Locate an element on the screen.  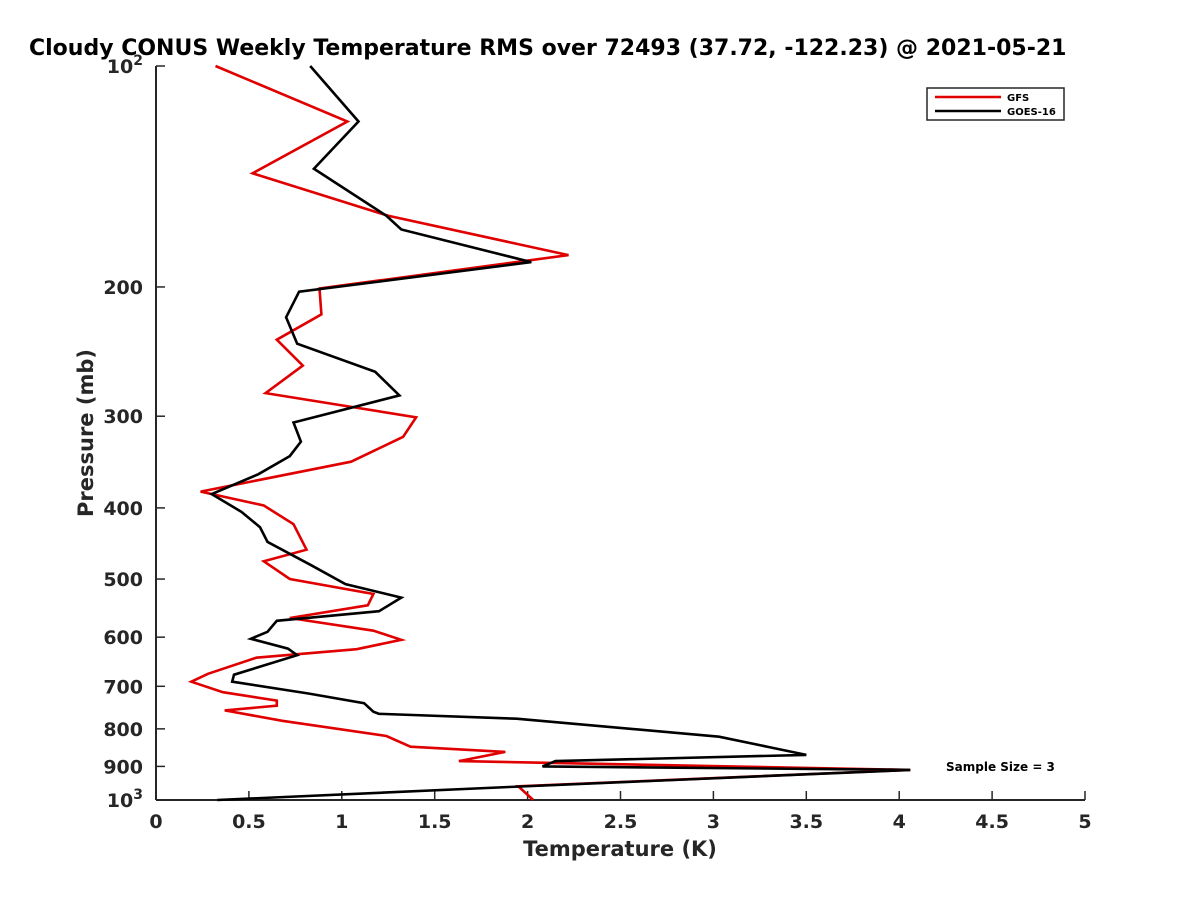
x-tick-label: 2.5 is located at coordinates (621, 822).